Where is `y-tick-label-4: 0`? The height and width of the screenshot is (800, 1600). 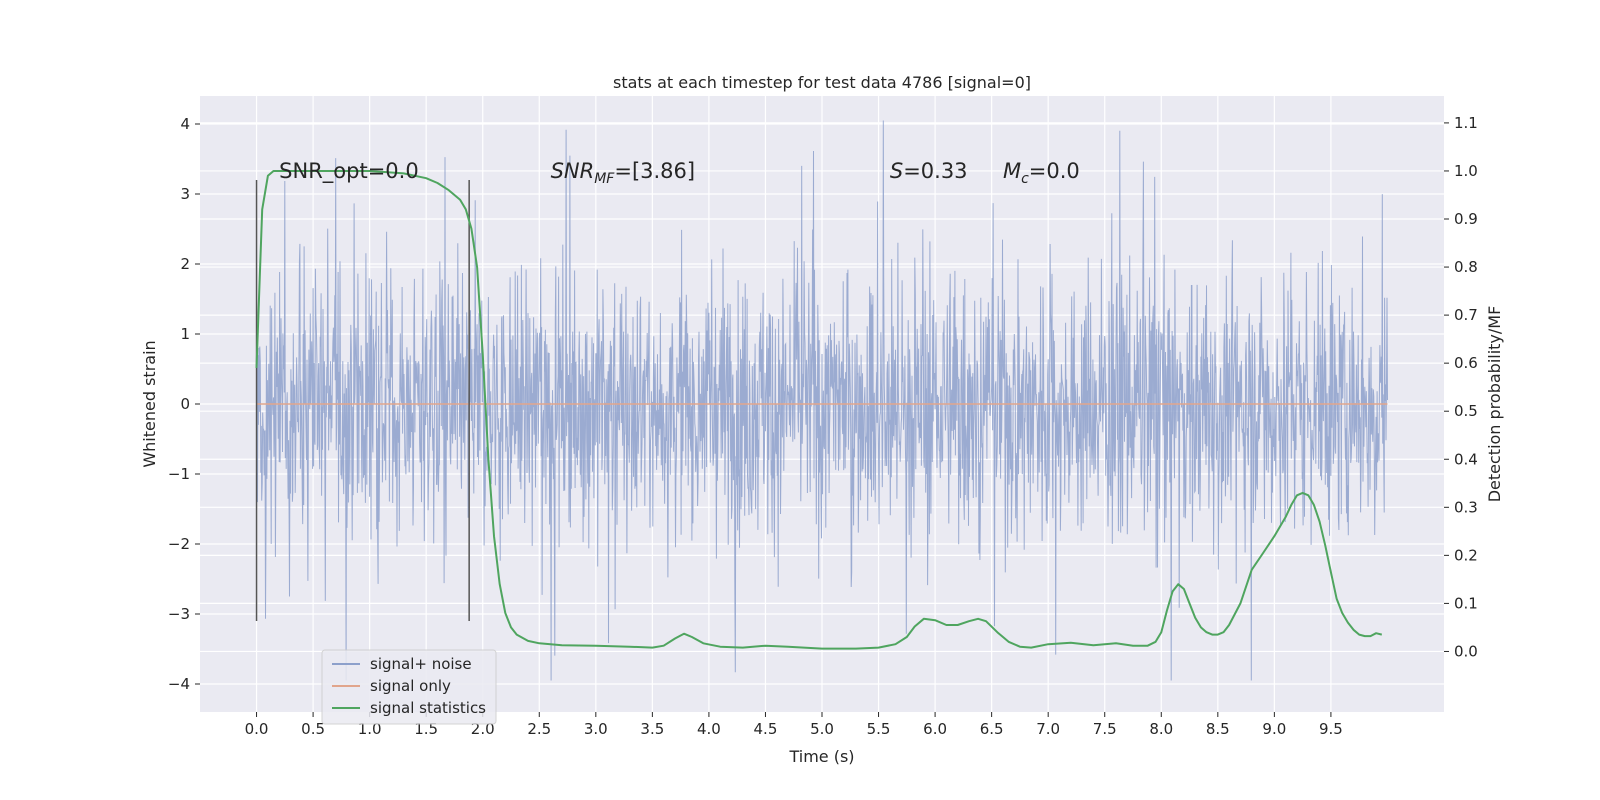
y-tick-label-4: 0 is located at coordinates (185, 404).